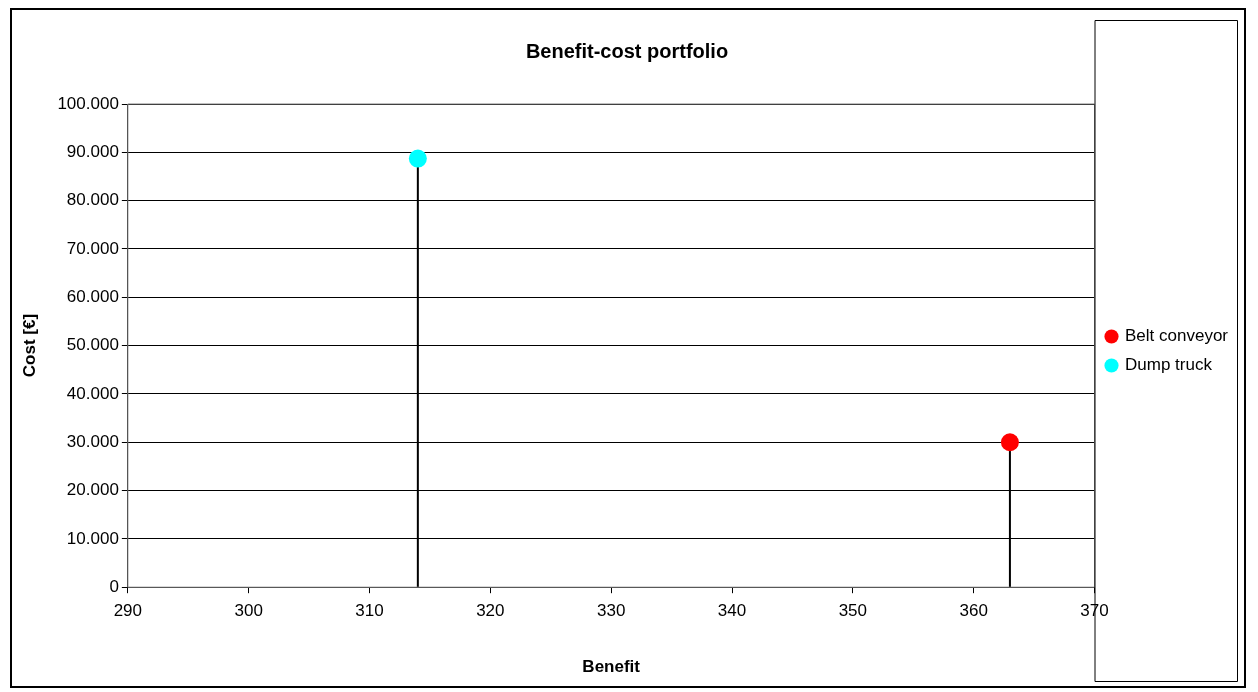 The image size is (1258, 692). I want to click on x-tick-label: 350, so click(853, 611).